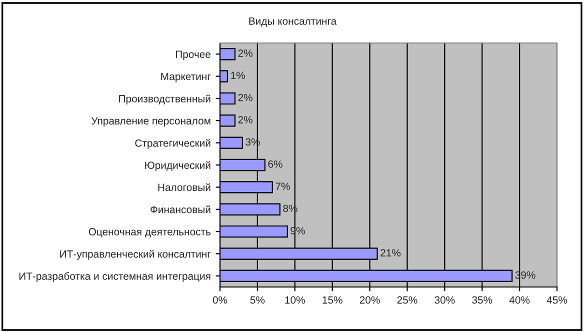 The height and width of the screenshot is (332, 585). Describe the element at coordinates (184, 187) in the screenshot. I see `y-tick-label: Налоговый` at that location.